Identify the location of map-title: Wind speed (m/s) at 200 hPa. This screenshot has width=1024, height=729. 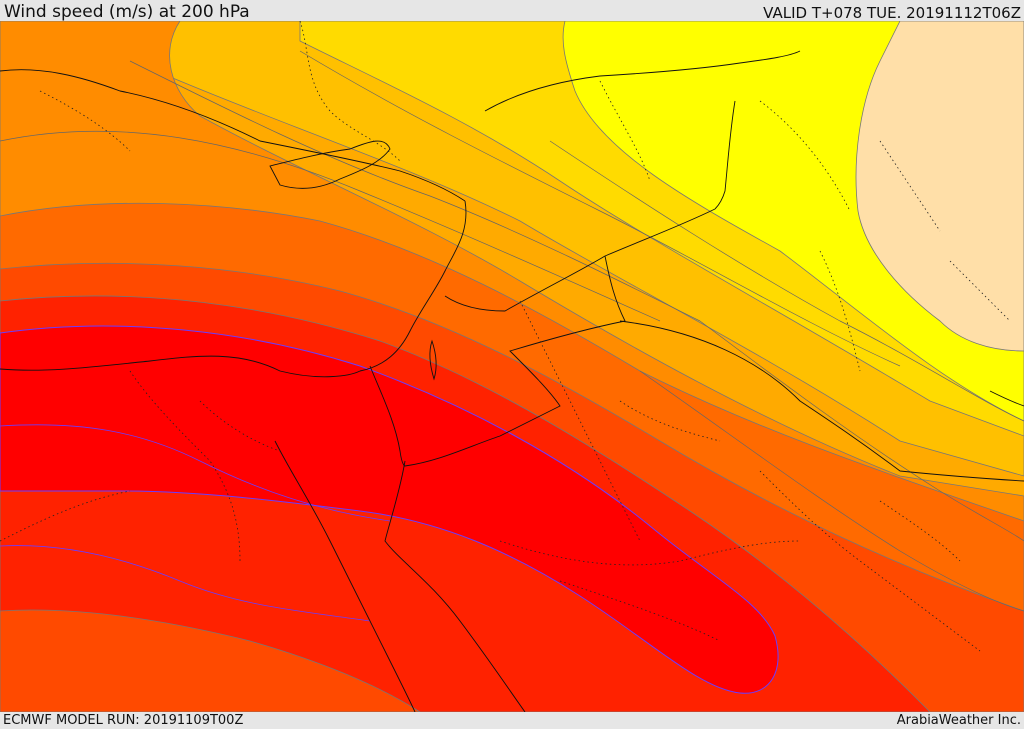
(127, 12).